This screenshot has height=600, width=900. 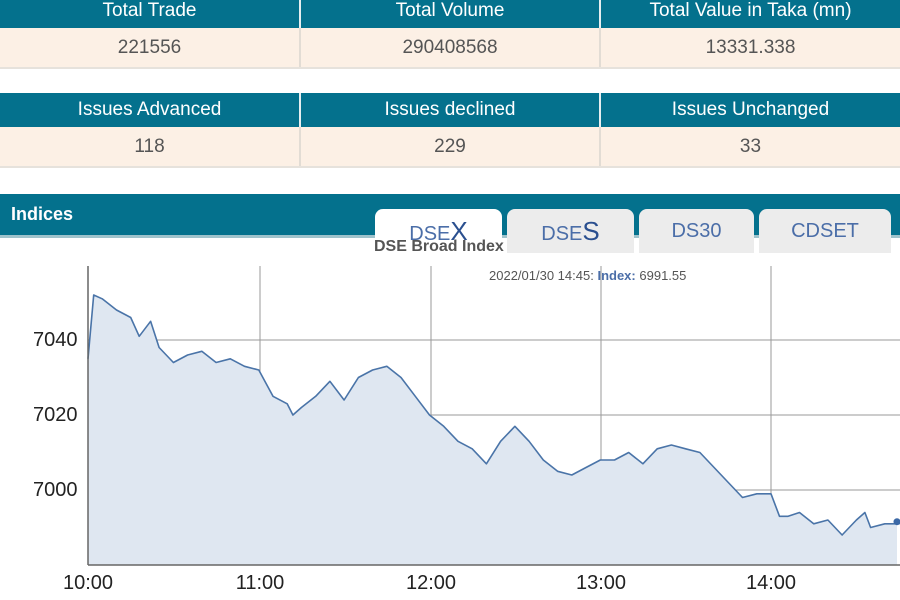 I want to click on x-tick-1300: 13:00, so click(x=601, y=583).